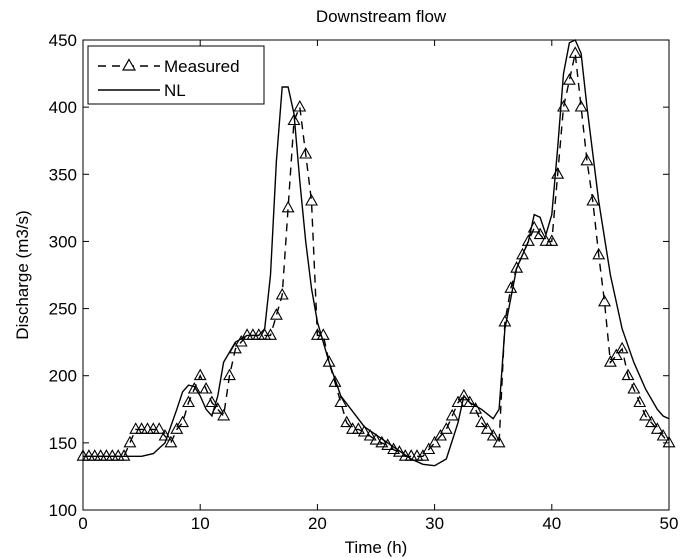 Image resolution: width=683 pixels, height=558 pixels. I want to click on x-tick-label: 20, so click(317, 523).